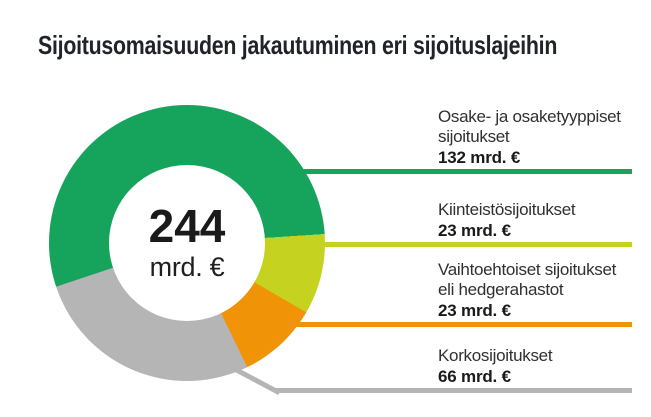 This screenshot has width=651, height=417. I want to click on connector-line-alternatives, so click(460, 324).